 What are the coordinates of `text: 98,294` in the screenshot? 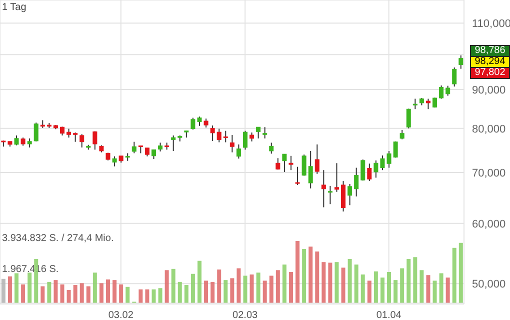 It's located at (490, 62).